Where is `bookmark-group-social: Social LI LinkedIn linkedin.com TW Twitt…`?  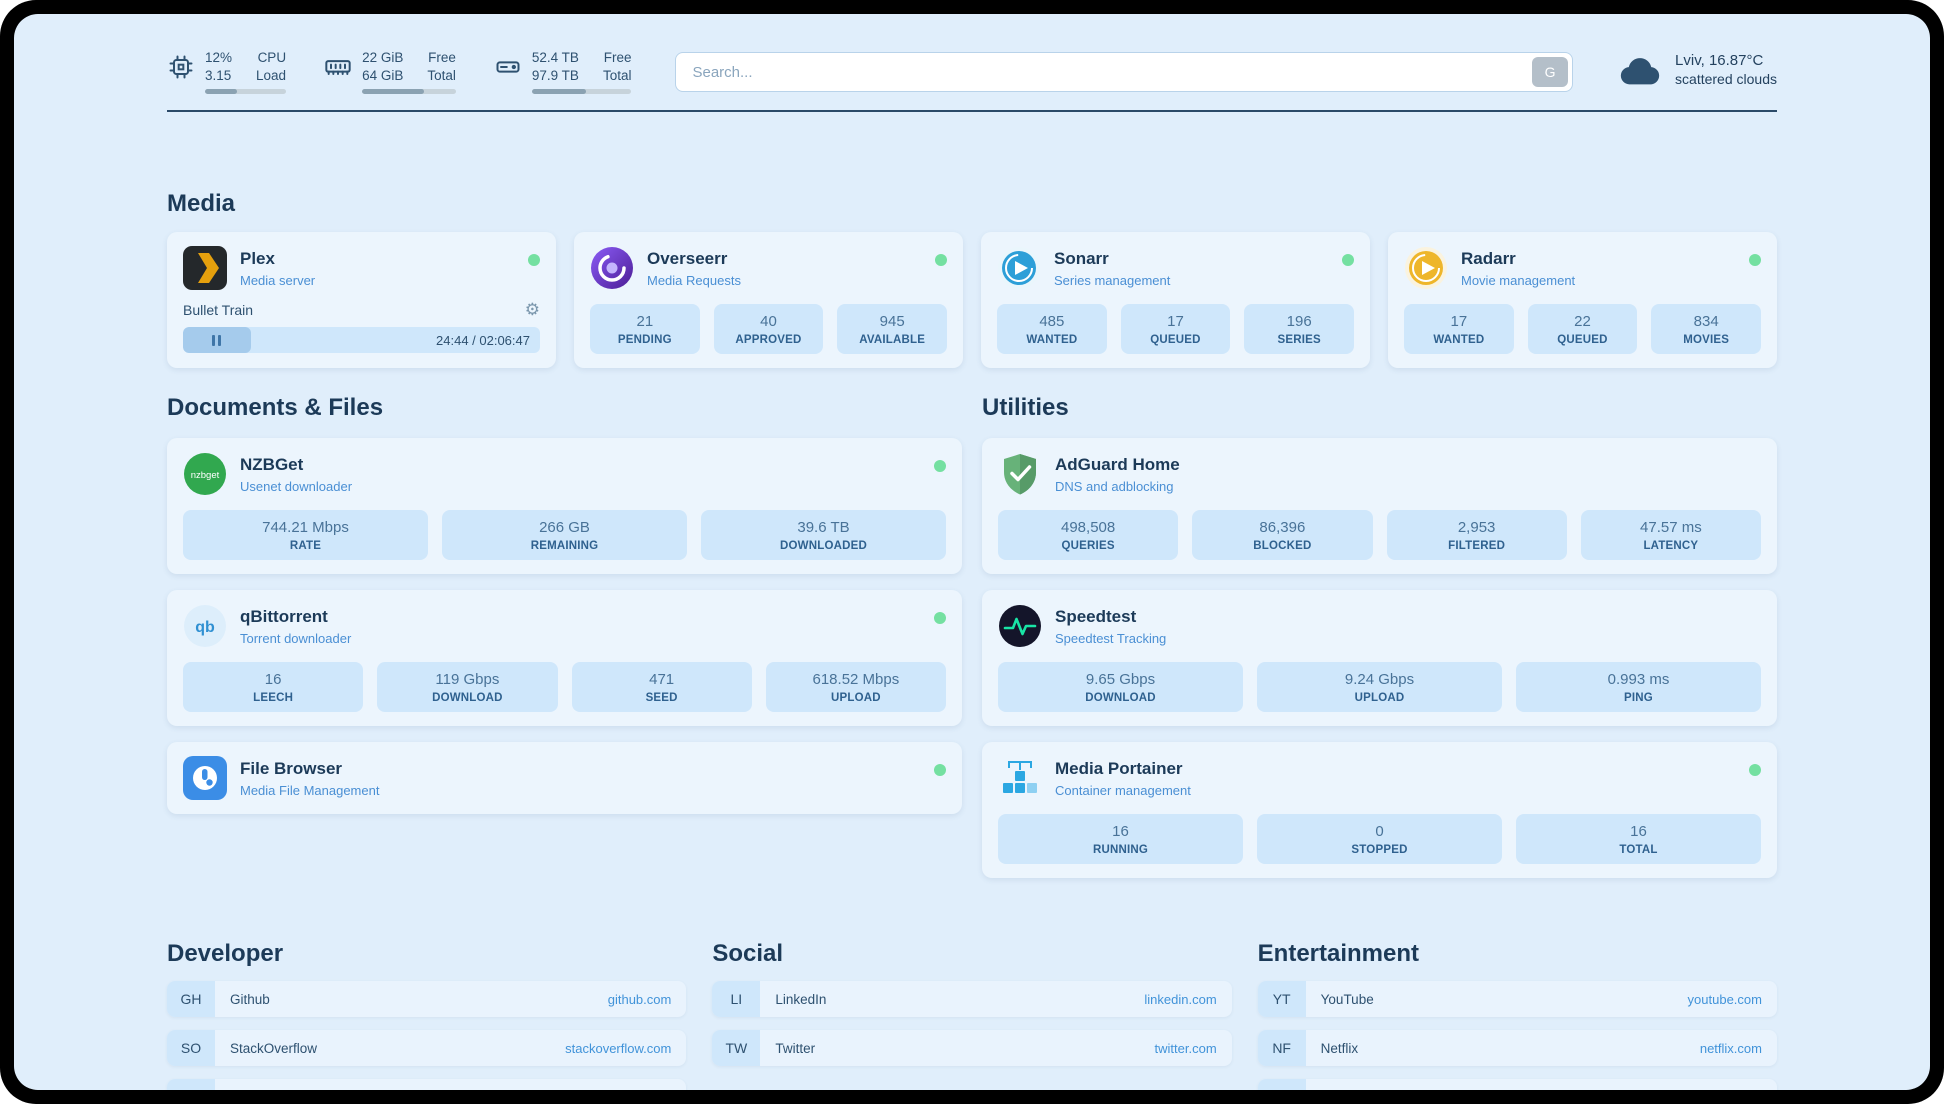
bookmark-group-social: Social LI LinkedIn linkedin.com TW Twitt… is located at coordinates (972, 1003).